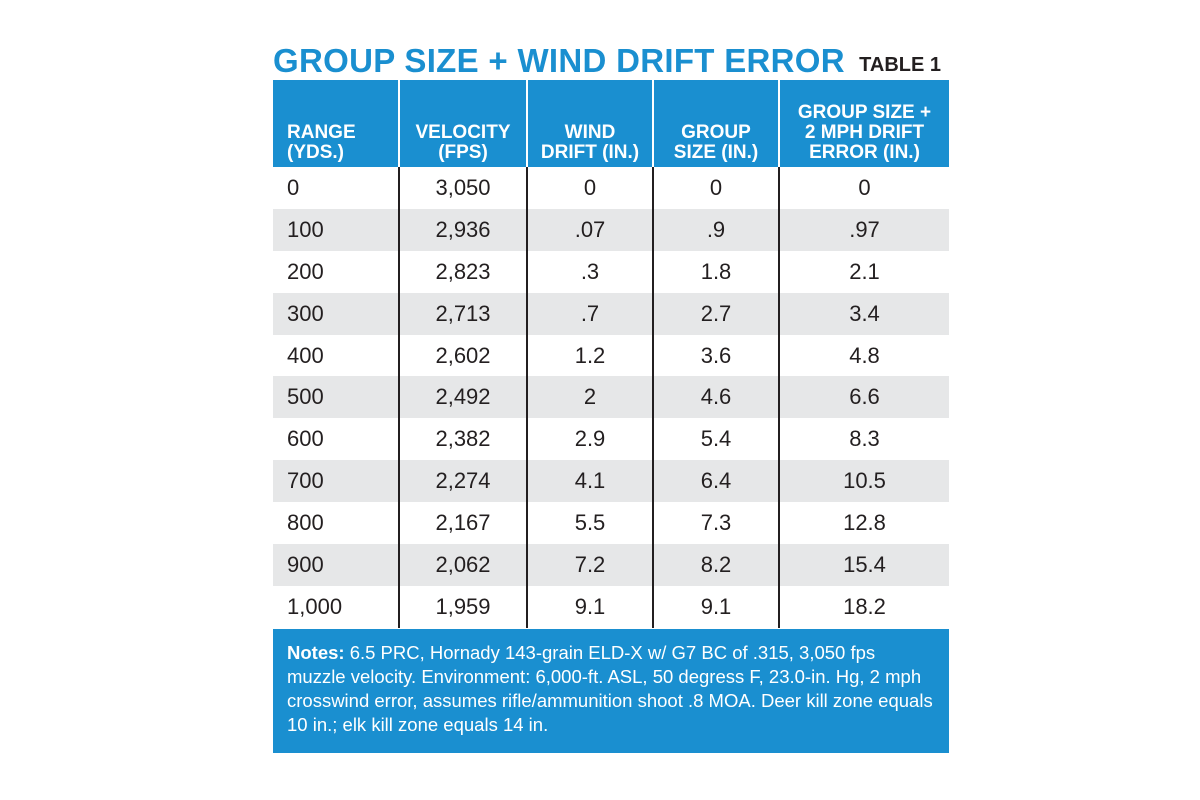 This screenshot has width=1200, height=800. I want to click on header-line: (YDS.), so click(315, 152).